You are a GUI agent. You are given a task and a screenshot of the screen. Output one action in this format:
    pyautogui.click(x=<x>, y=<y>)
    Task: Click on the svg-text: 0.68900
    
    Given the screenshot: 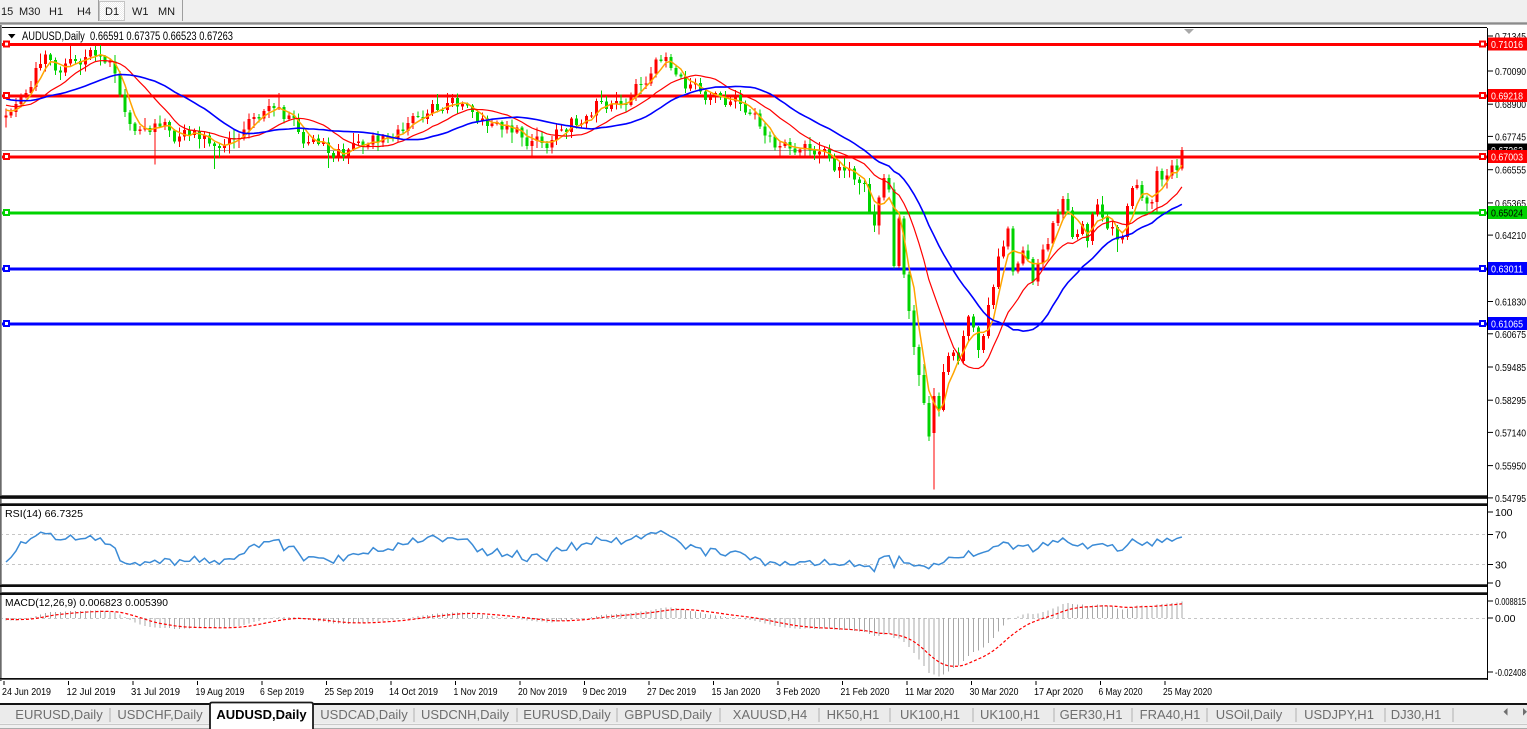 What is the action you would take?
    pyautogui.click(x=1510, y=105)
    